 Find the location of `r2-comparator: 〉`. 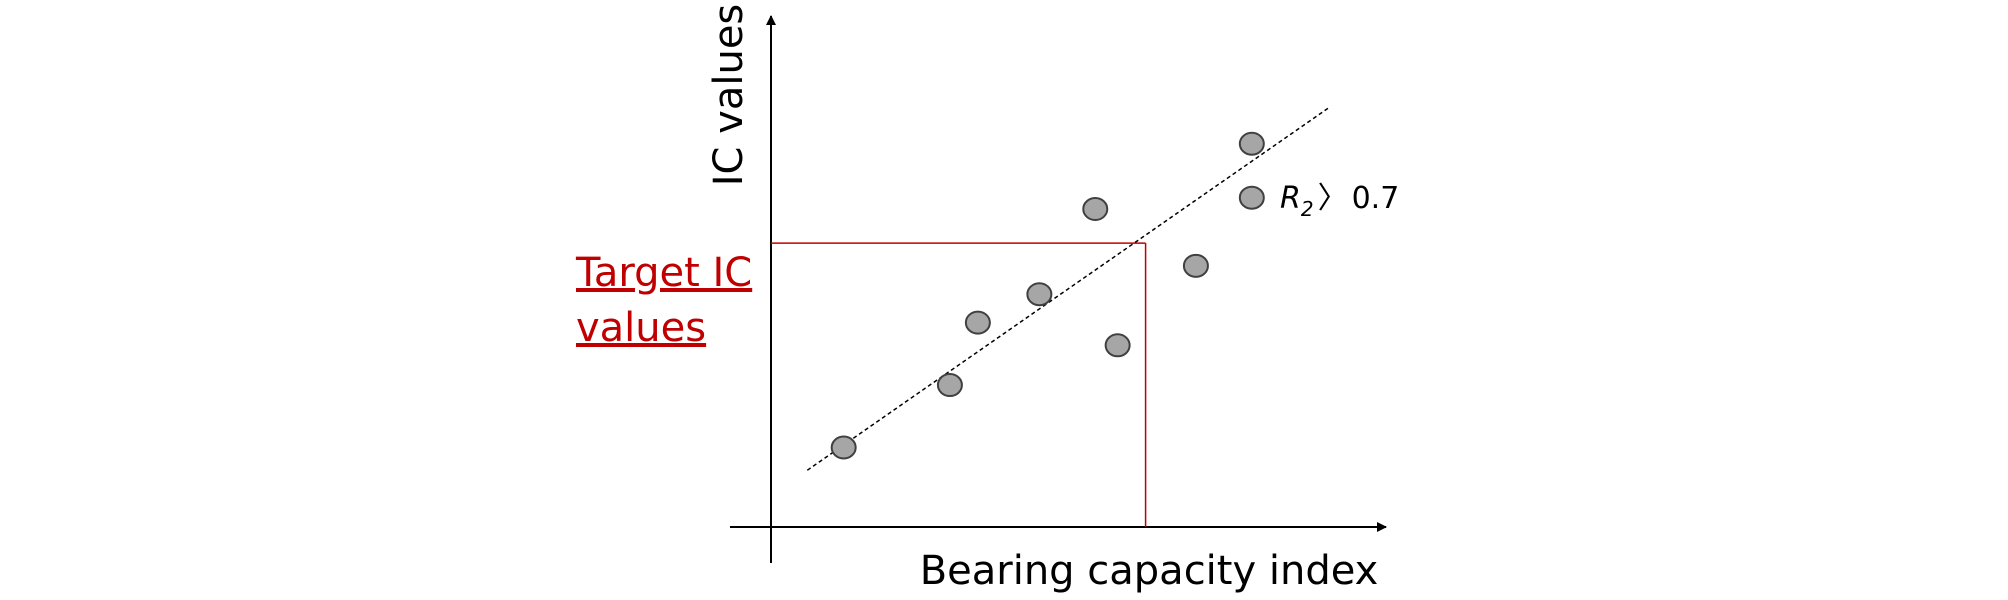

r2-comparator: 〉 is located at coordinates (1333, 198).